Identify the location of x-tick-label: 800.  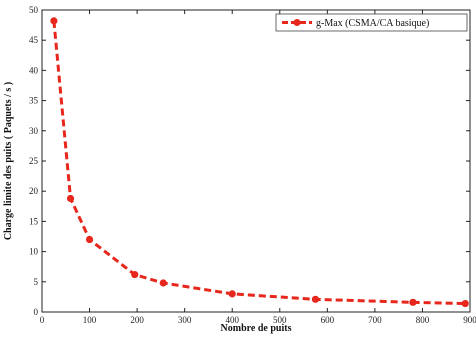
(423, 320).